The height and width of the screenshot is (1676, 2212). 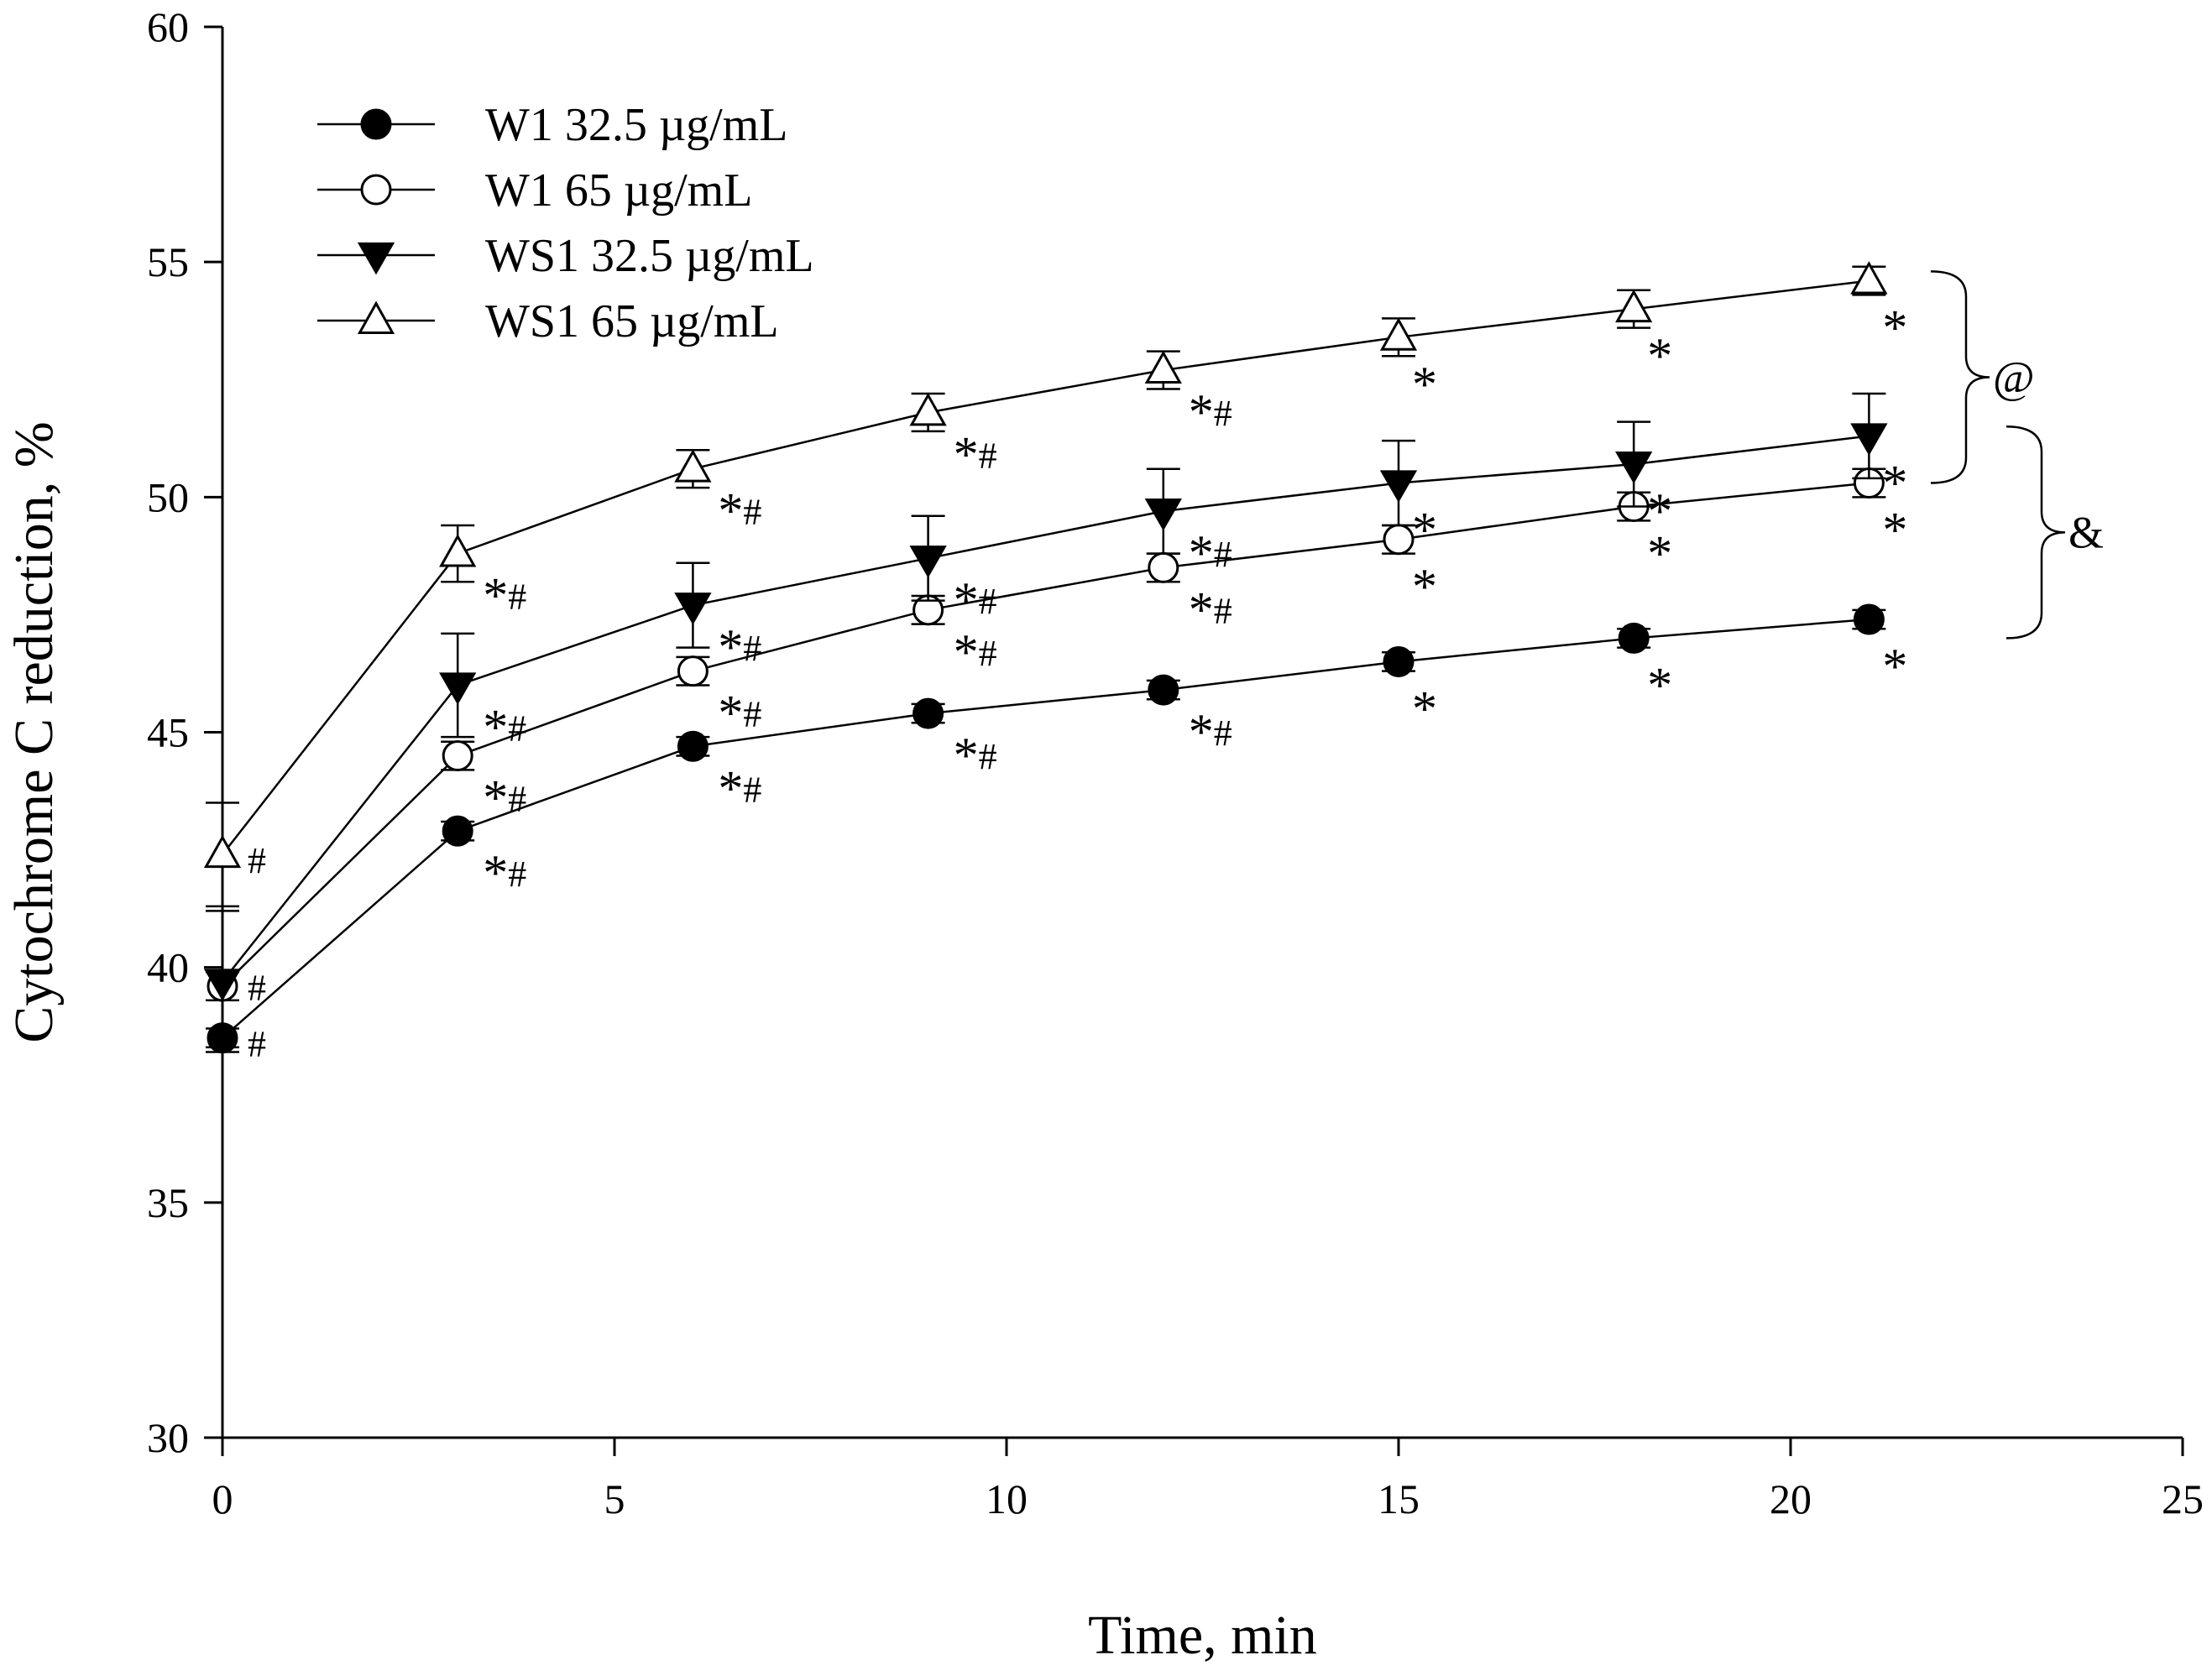 What do you see at coordinates (632, 321) in the screenshot?
I see `legend-label: WS1 65 µg/mL` at bounding box center [632, 321].